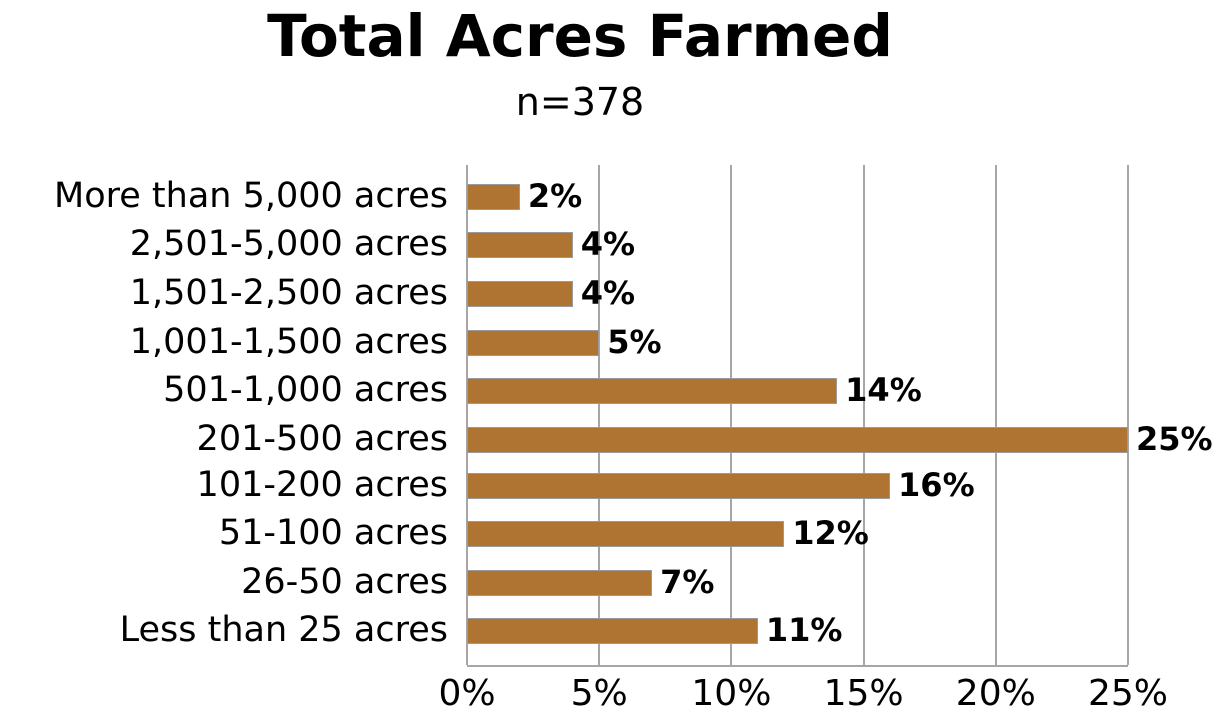  Describe the element at coordinates (288, 293) in the screenshot. I see `category-label: 1,501-2,500 acres` at that location.